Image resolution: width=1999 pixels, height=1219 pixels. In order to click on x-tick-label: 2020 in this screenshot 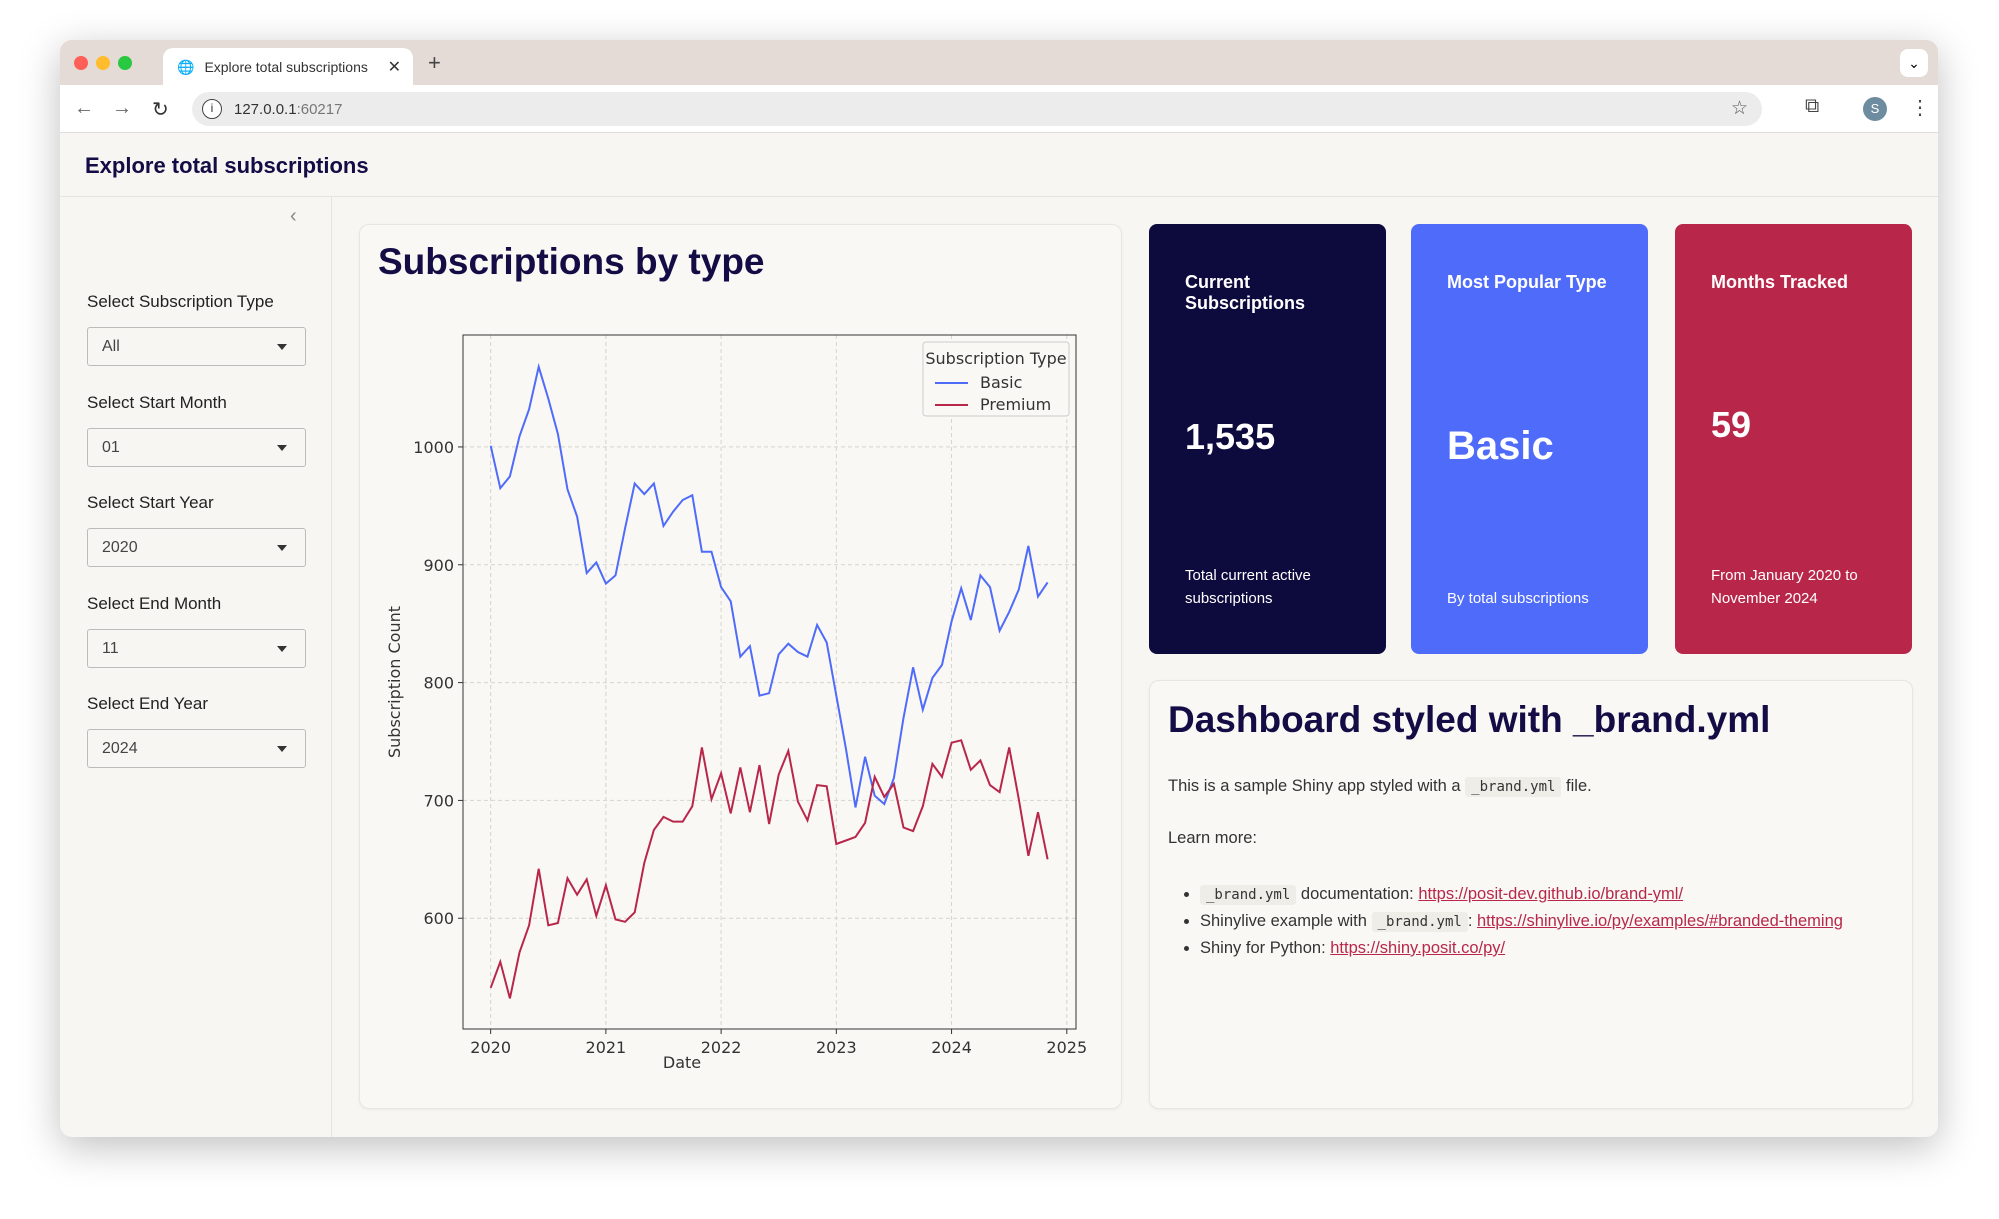, I will do `click(490, 1047)`.